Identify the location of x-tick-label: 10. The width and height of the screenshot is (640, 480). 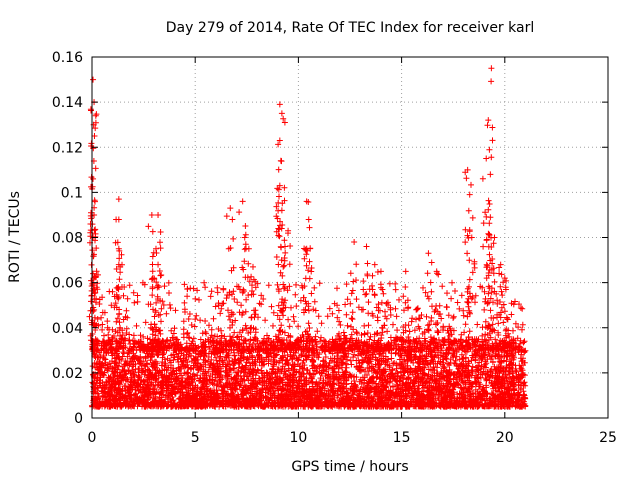
(298, 438).